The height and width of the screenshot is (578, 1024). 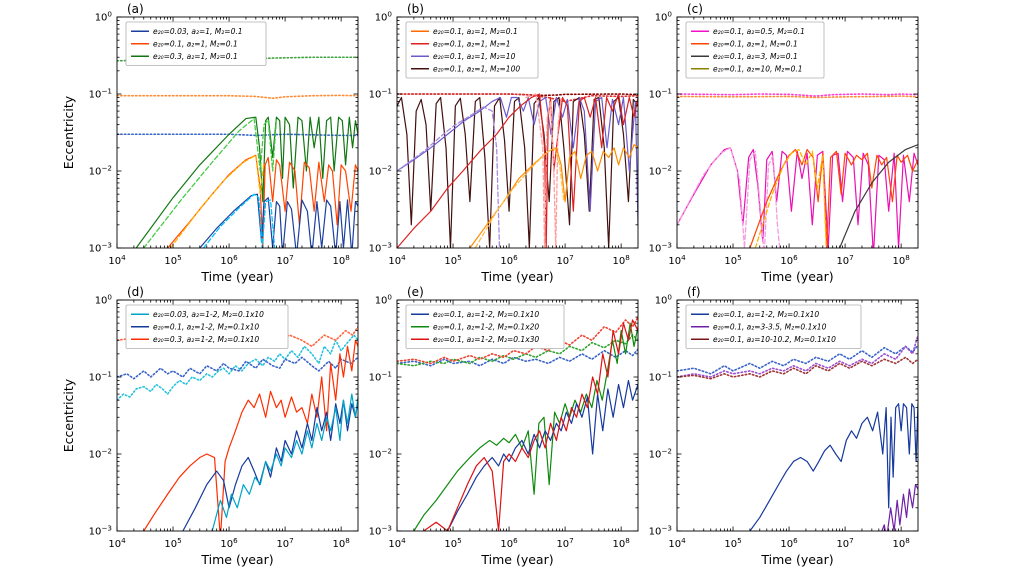 I want to click on series-b-solid-darkbrown, so click(x=517, y=172).